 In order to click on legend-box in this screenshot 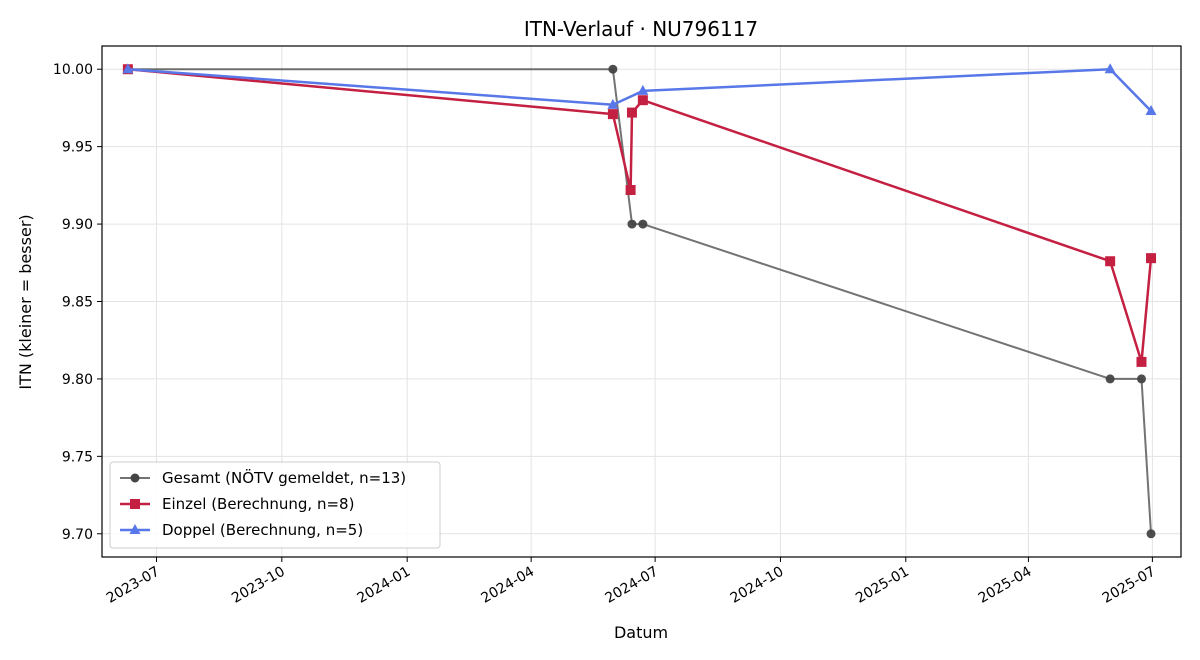, I will do `click(275, 505)`.